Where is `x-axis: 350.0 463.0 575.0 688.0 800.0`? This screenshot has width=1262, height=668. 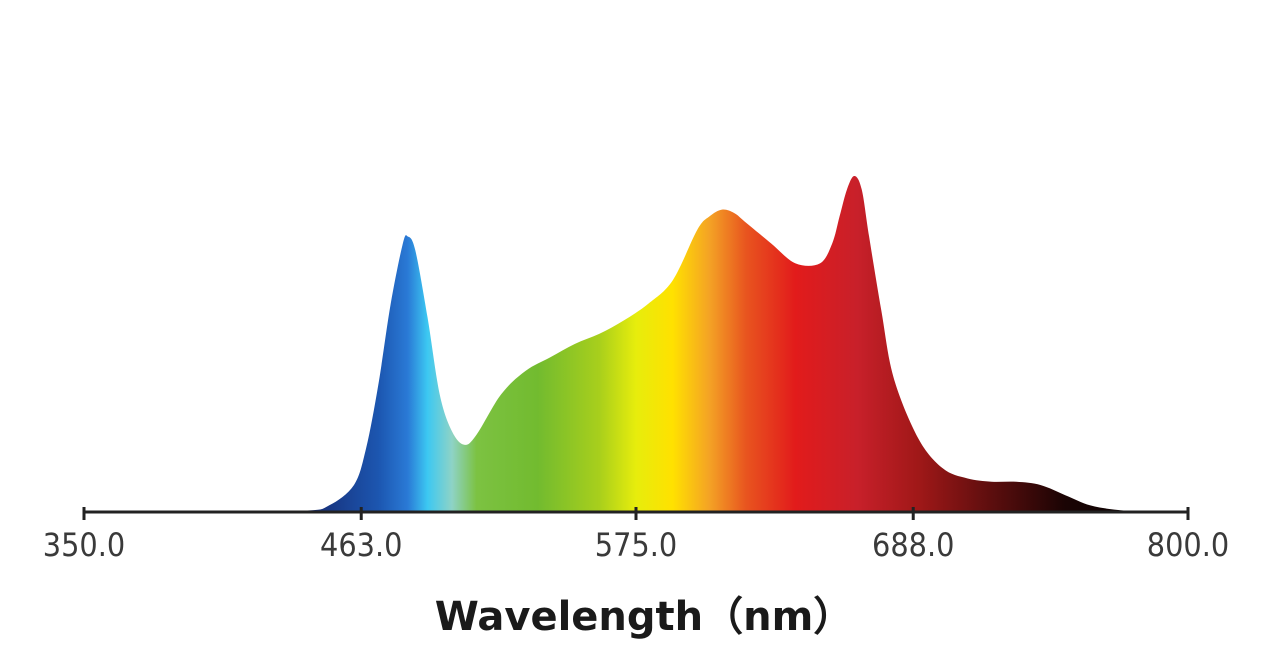 x-axis: 350.0 463.0 575.0 688.0 800.0 is located at coordinates (636, 535).